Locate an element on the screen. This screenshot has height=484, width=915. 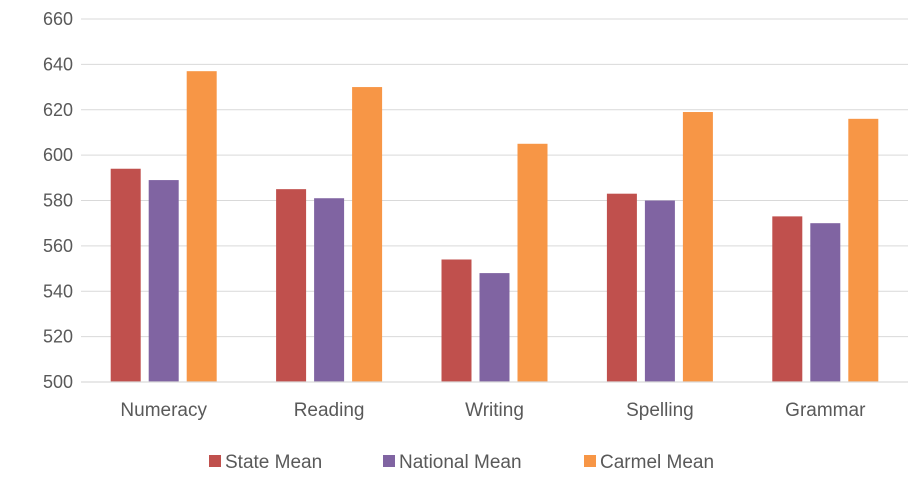
bar-national-mean-grammar is located at coordinates (825, 302).